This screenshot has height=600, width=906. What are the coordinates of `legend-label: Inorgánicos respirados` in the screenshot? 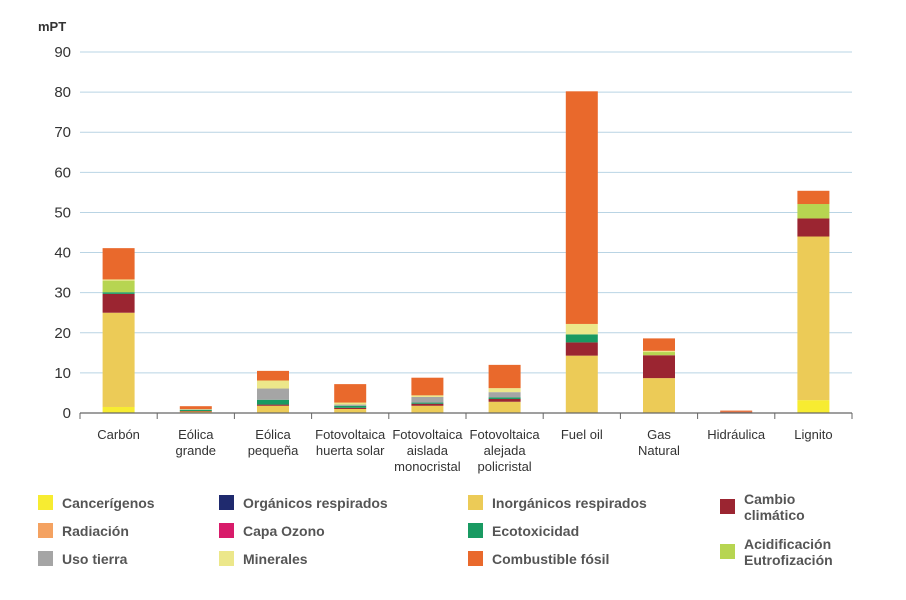 It's located at (569, 503).